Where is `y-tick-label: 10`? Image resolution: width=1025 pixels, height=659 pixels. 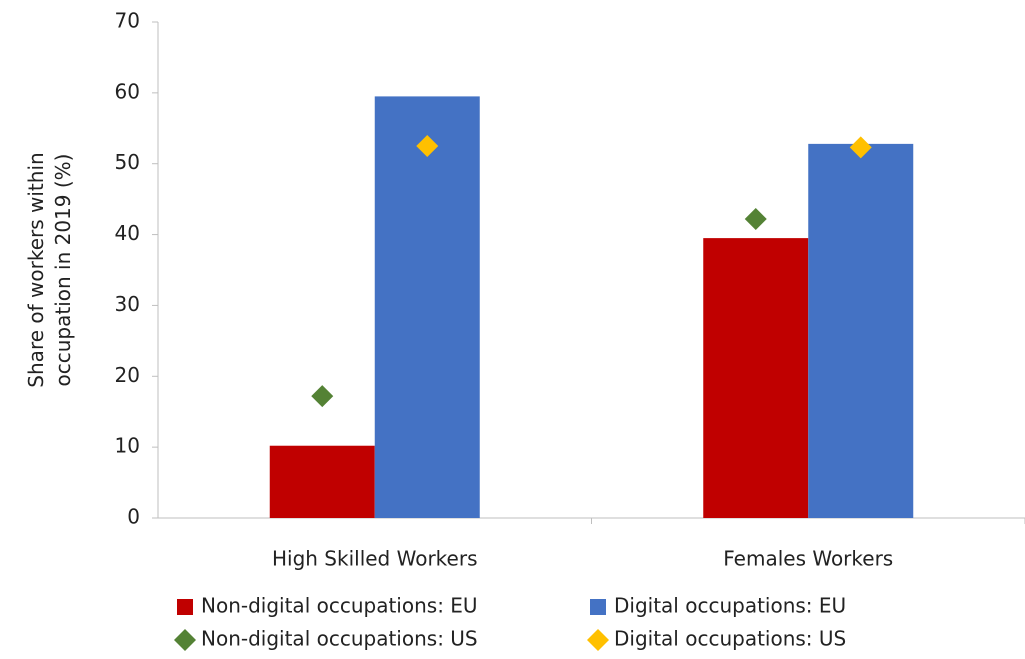
y-tick-label: 10 is located at coordinates (127, 446).